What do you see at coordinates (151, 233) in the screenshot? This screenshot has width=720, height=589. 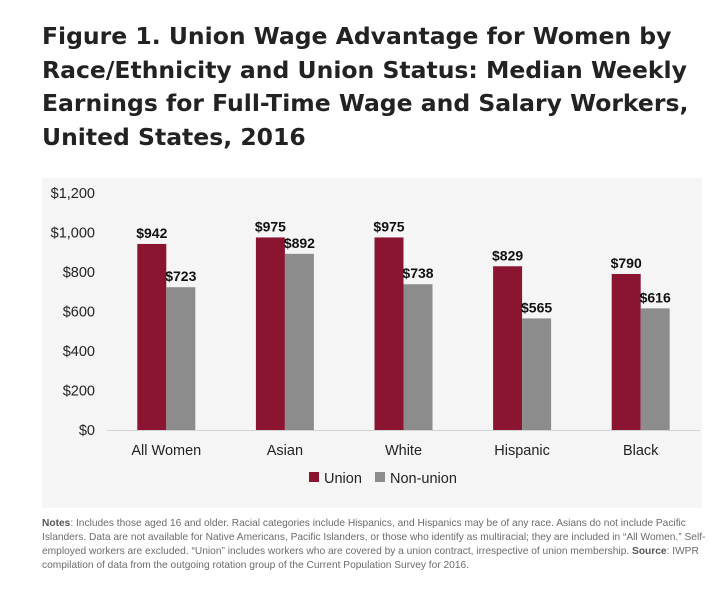 I see `data-label: $942` at bounding box center [151, 233].